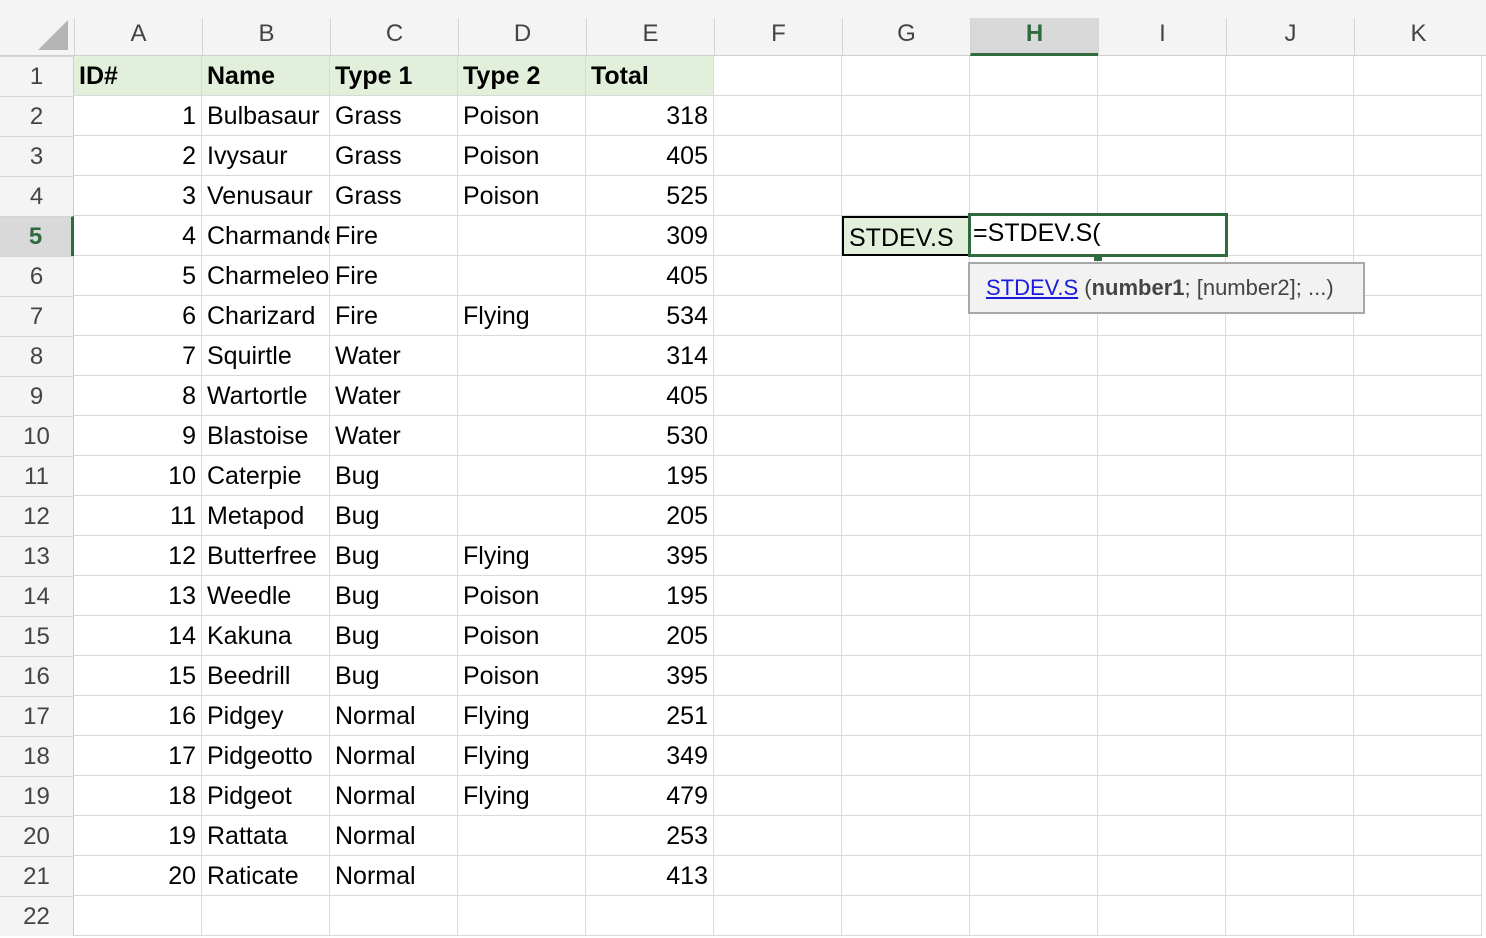  Describe the element at coordinates (522, 196) in the screenshot. I see `cell-D4: Poison` at that location.